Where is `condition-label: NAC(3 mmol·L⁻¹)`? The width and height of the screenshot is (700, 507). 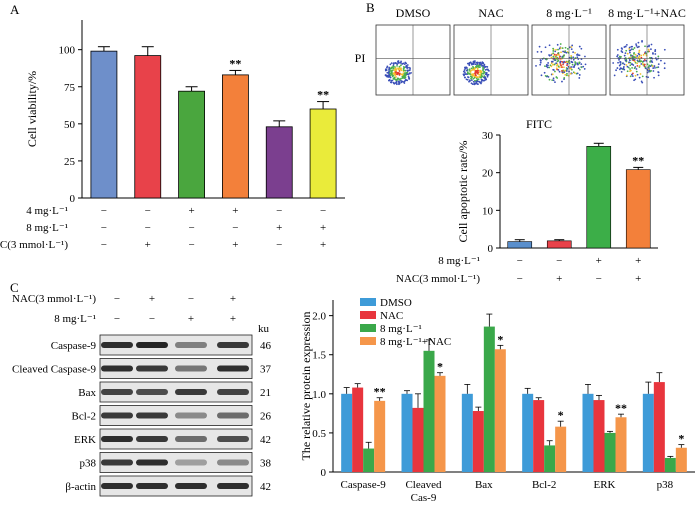 condition-label: NAC(3 mmol·L⁻¹) is located at coordinates (438, 279).